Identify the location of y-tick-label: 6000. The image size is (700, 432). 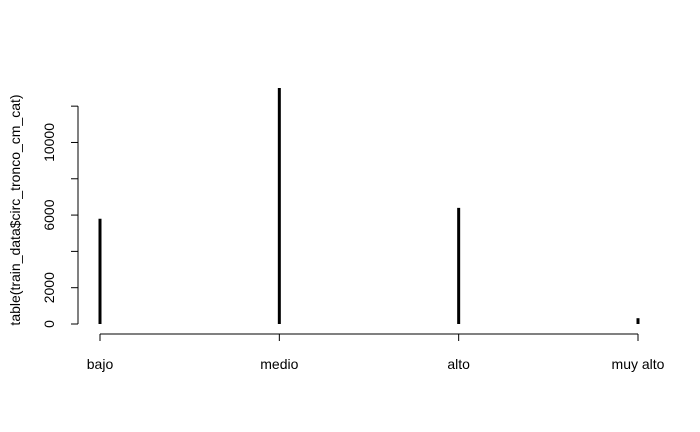
(49, 214).